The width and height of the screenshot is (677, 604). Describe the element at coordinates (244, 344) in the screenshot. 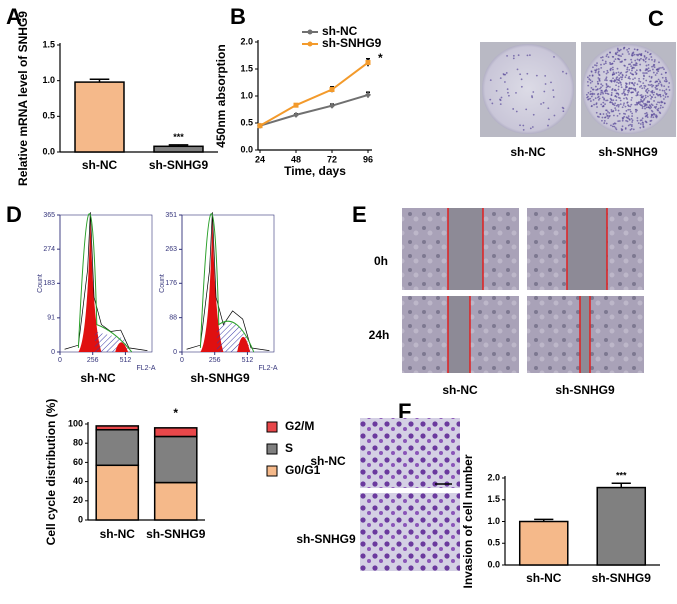

I see `g2-peak` at that location.